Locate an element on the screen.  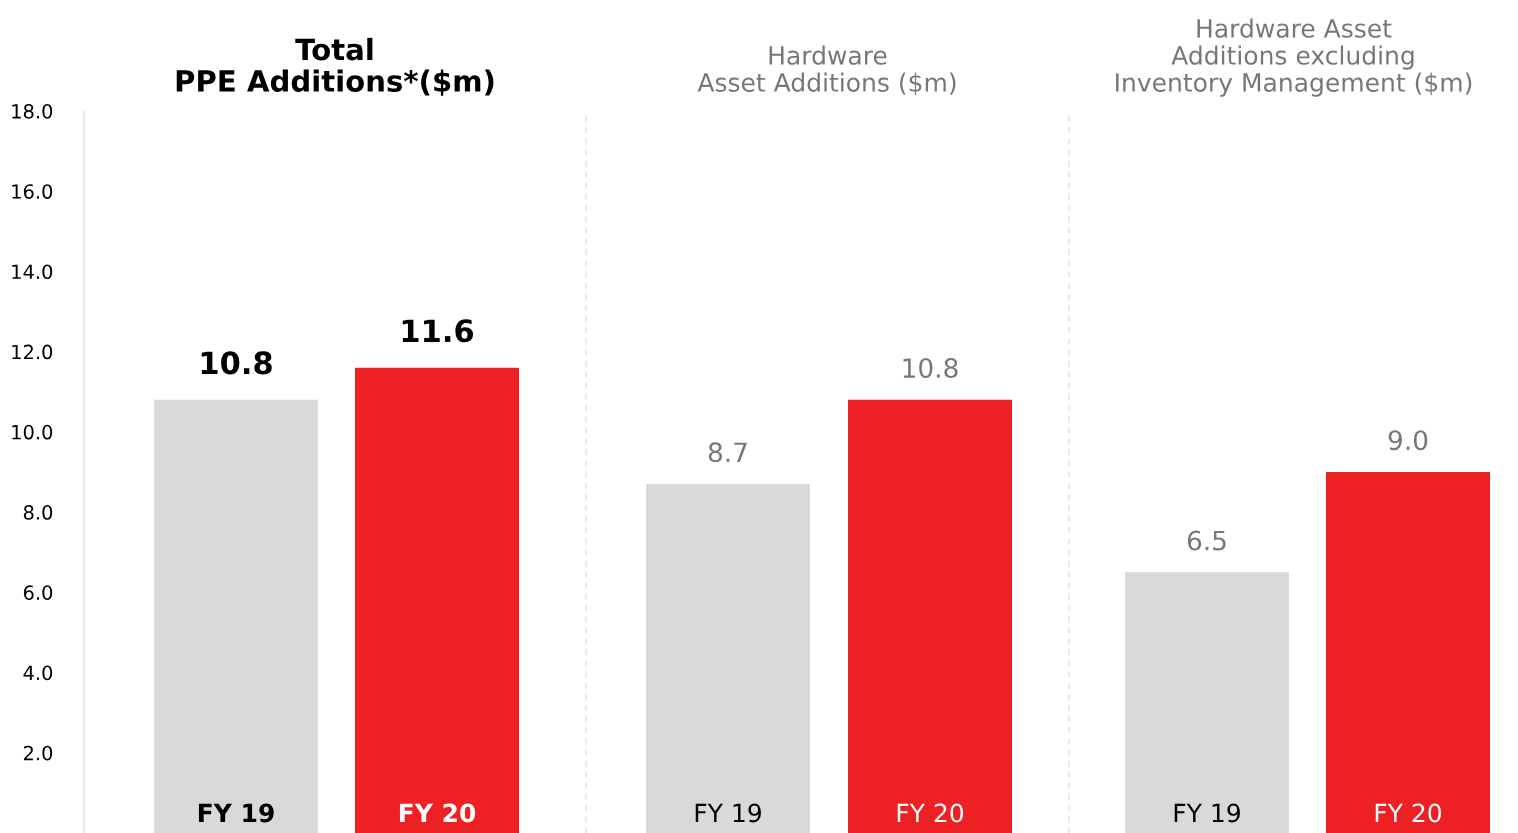
y-tick-label: 10.0 is located at coordinates (32, 432).